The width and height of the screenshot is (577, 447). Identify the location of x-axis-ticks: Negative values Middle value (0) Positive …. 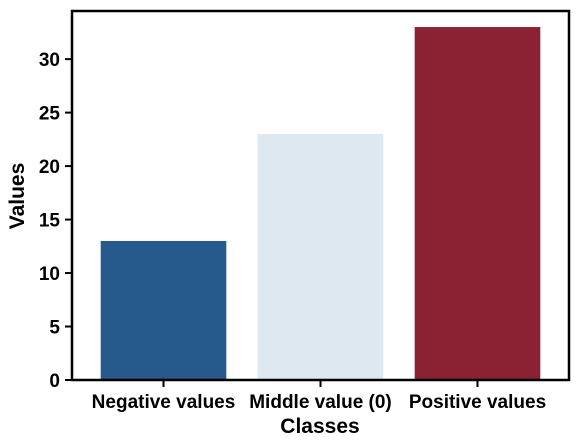
(319, 396).